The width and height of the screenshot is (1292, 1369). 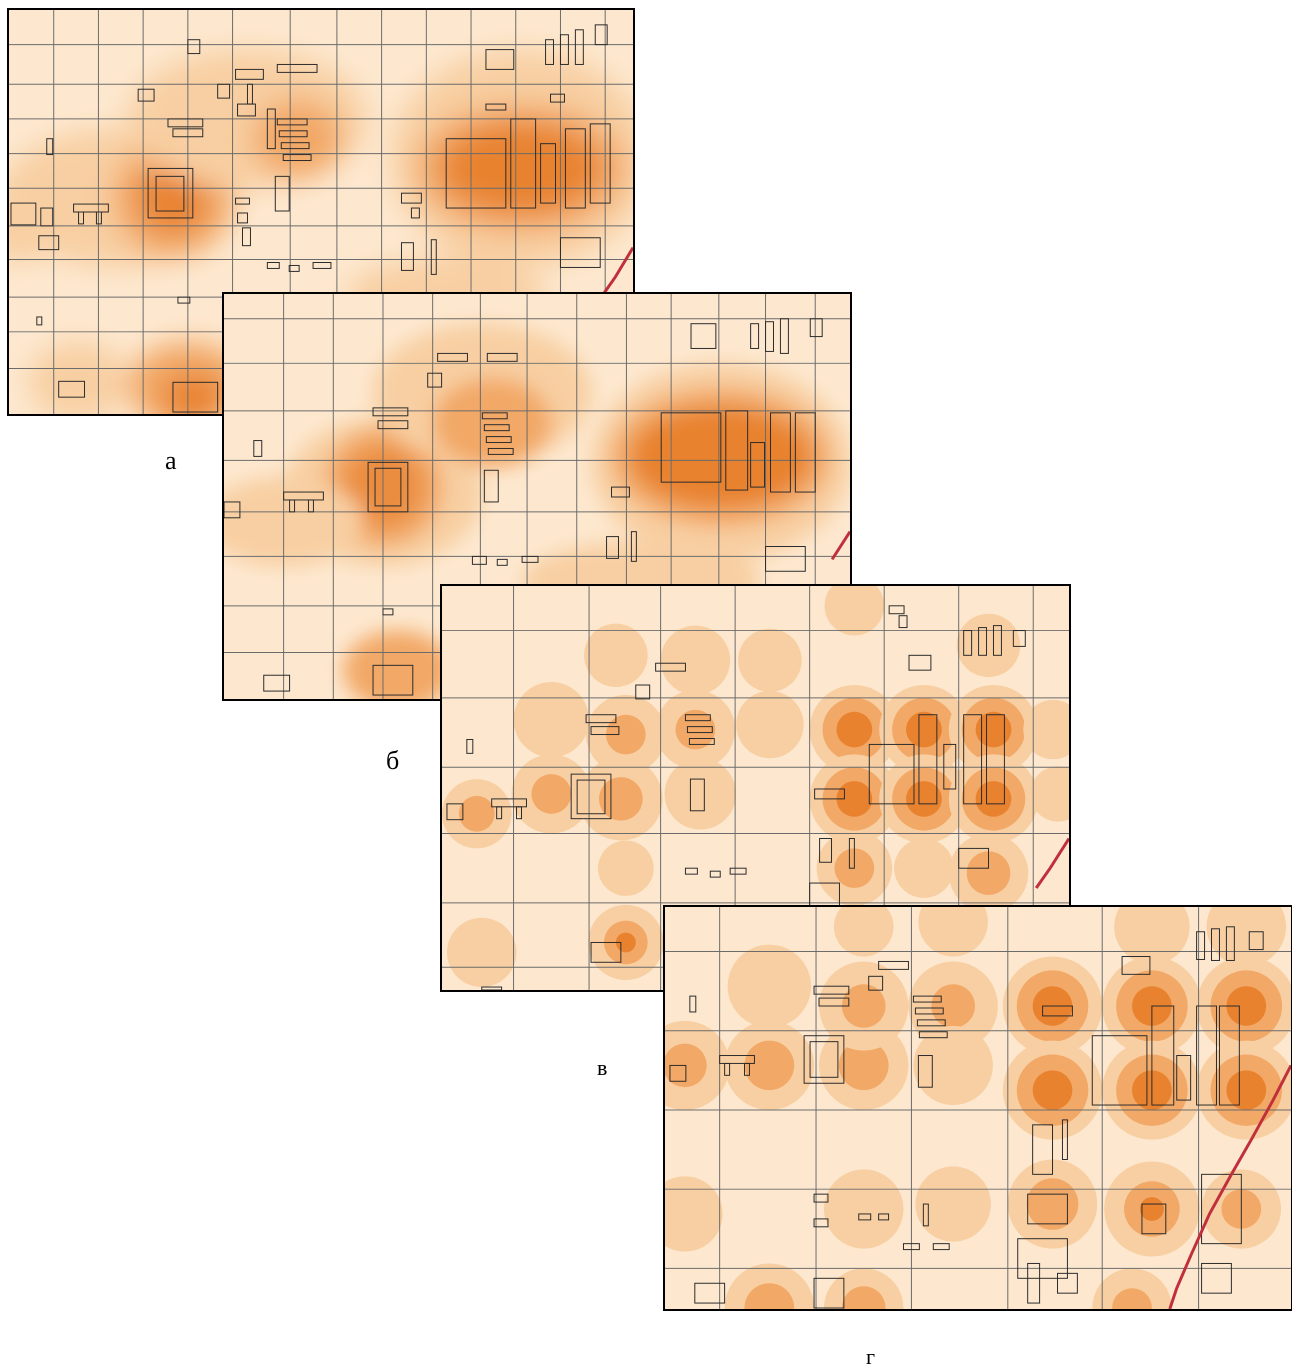 I want to click on heatmap-panel-b, so click(x=537, y=496).